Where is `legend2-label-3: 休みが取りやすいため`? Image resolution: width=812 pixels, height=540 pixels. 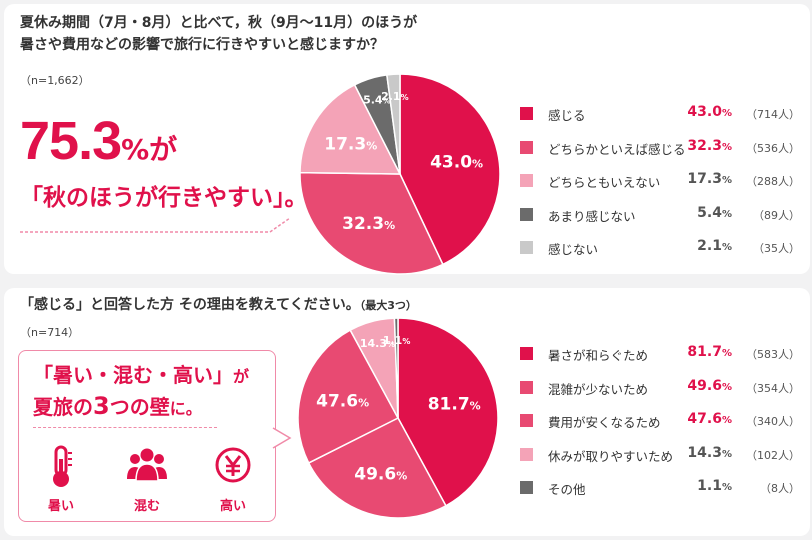 legend2-label-3: 休みが取りやすいため is located at coordinates (611, 456).